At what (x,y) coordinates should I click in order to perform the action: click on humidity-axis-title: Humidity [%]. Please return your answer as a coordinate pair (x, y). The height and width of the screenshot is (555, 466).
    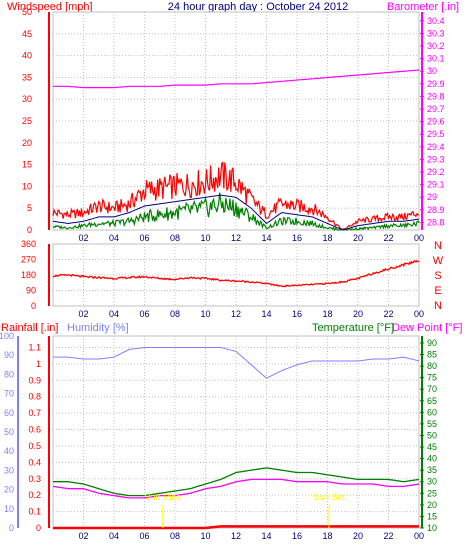
    Looking at the image, I should click on (98, 328).